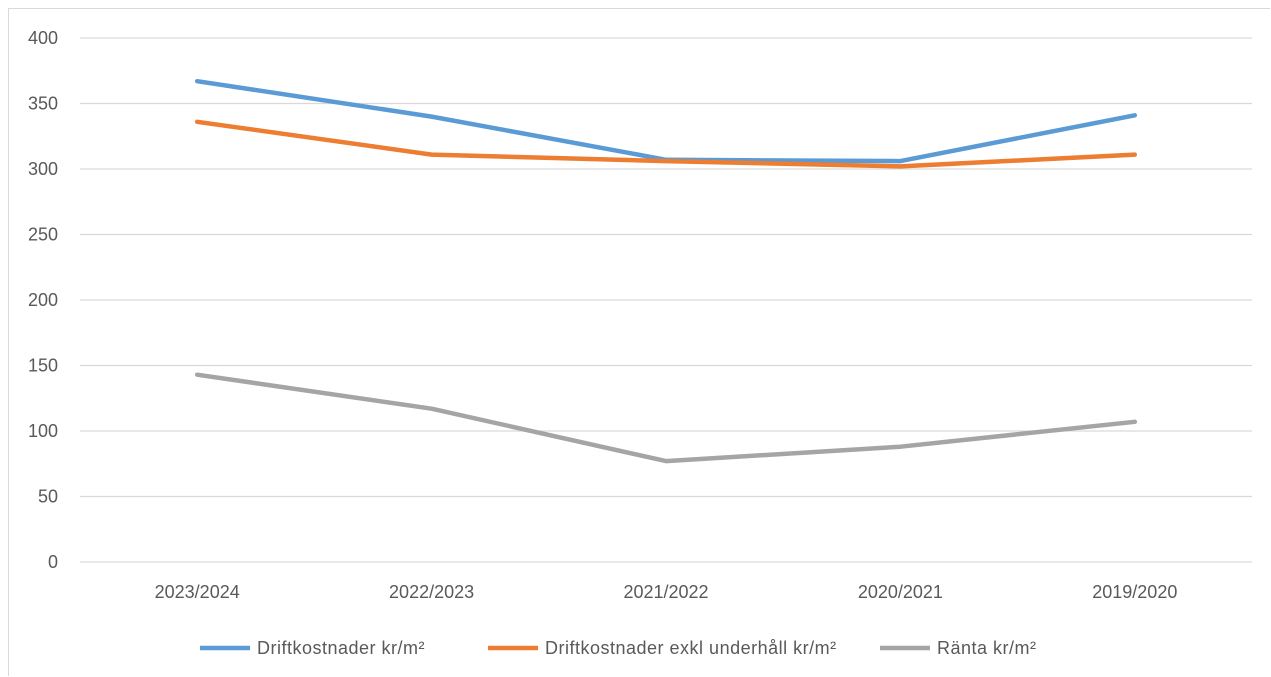  I want to click on legend-label-2: Driftkostnader exkl underhåll kr/m², so click(691, 648).